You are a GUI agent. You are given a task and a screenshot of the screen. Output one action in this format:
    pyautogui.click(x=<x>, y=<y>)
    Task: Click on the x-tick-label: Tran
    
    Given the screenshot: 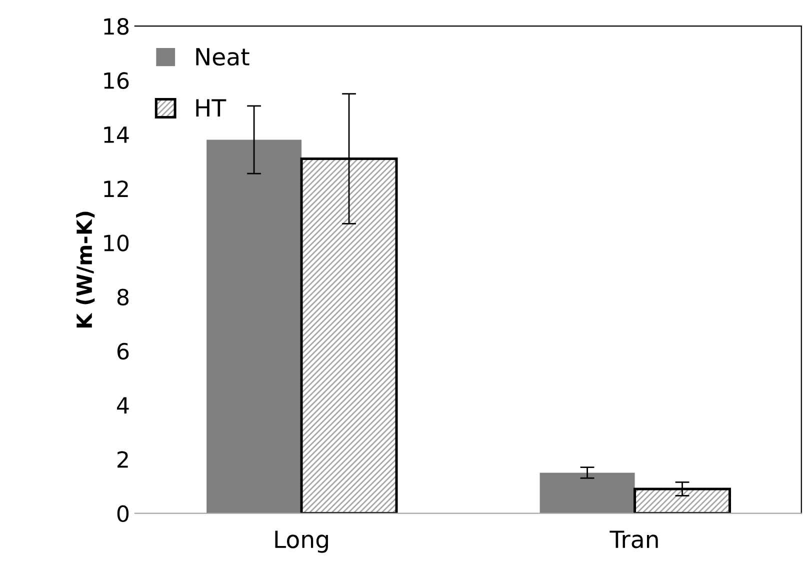 What is the action you would take?
    pyautogui.click(x=634, y=539)
    